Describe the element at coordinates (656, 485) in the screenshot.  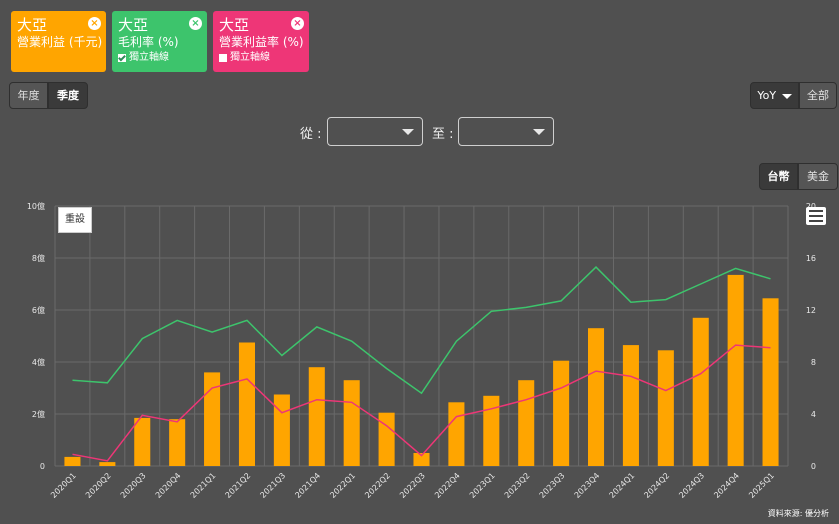
I see `x-tick-label: 2024Q2` at that location.